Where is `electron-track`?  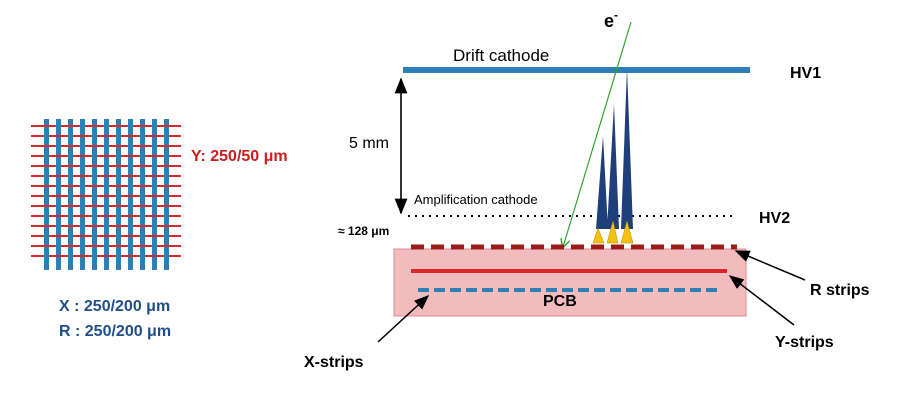 electron-track is located at coordinates (597, 134).